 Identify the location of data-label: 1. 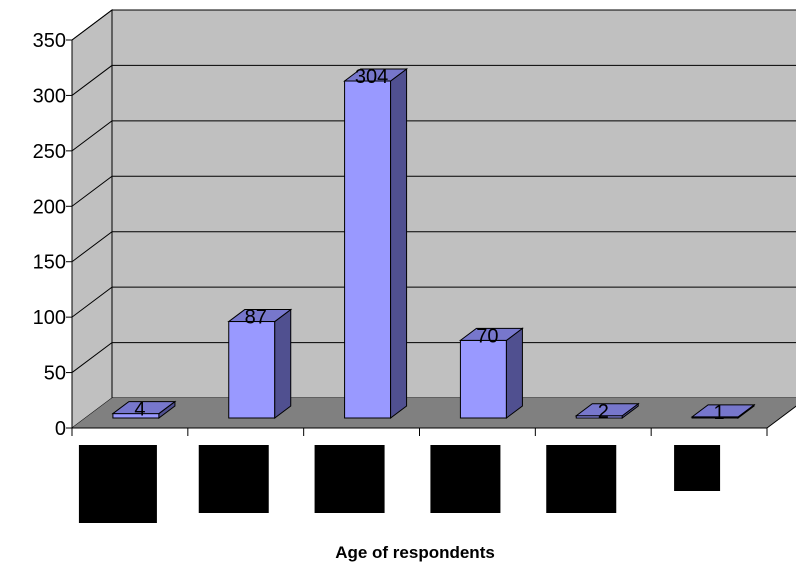
(719, 413).